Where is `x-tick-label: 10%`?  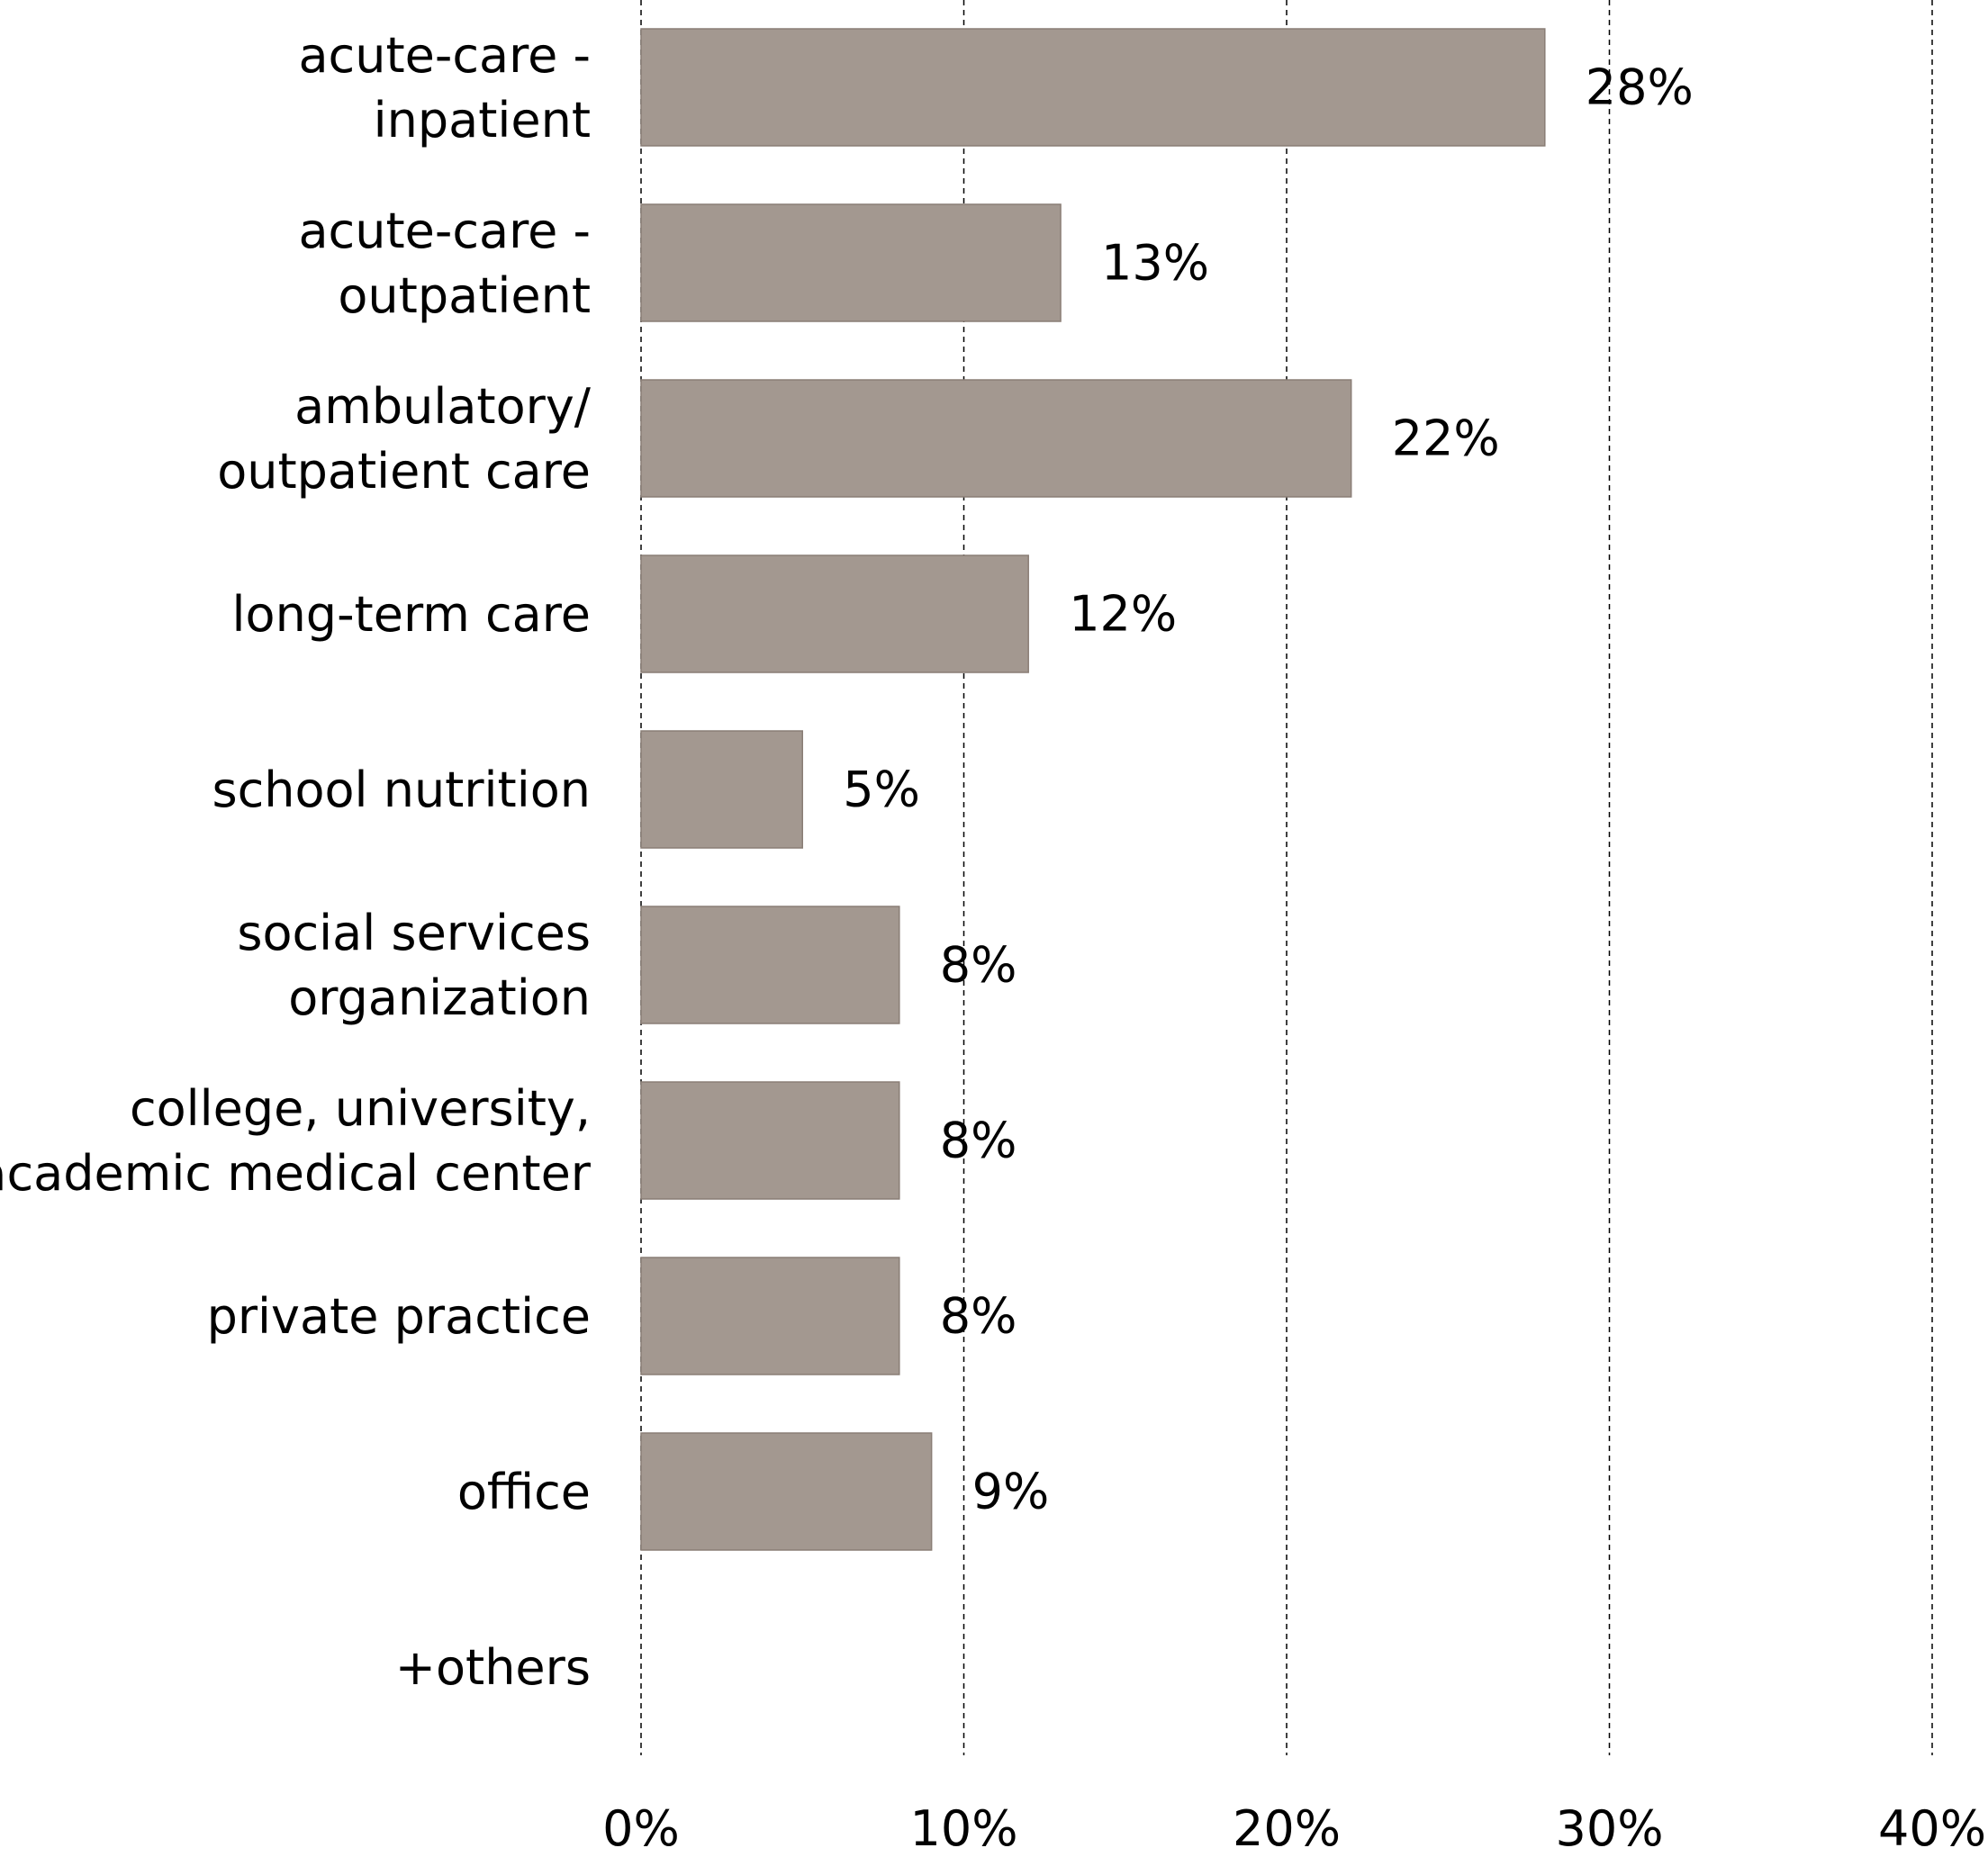
x-tick-label: 10% is located at coordinates (963, 1828).